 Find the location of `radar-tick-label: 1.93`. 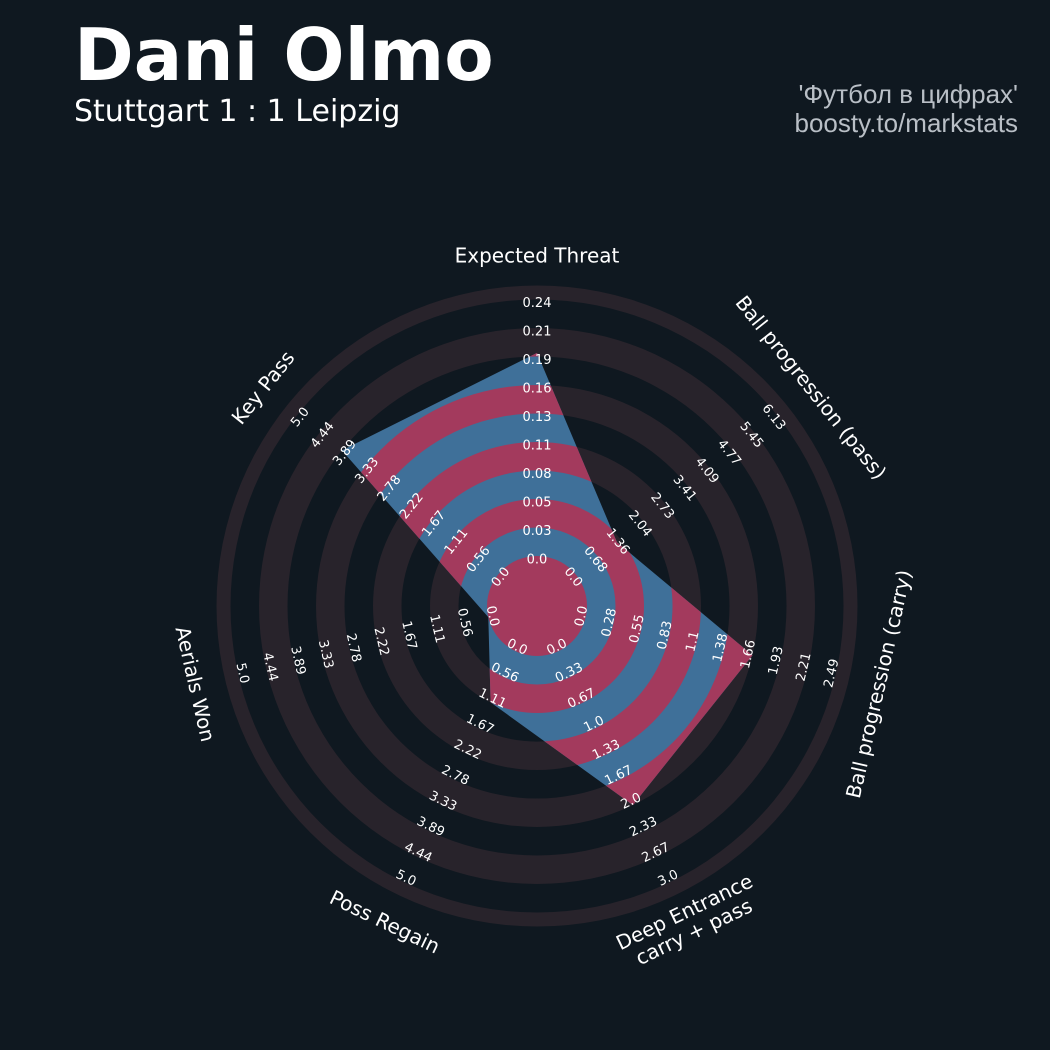

radar-tick-label: 1.93 is located at coordinates (776, 661).